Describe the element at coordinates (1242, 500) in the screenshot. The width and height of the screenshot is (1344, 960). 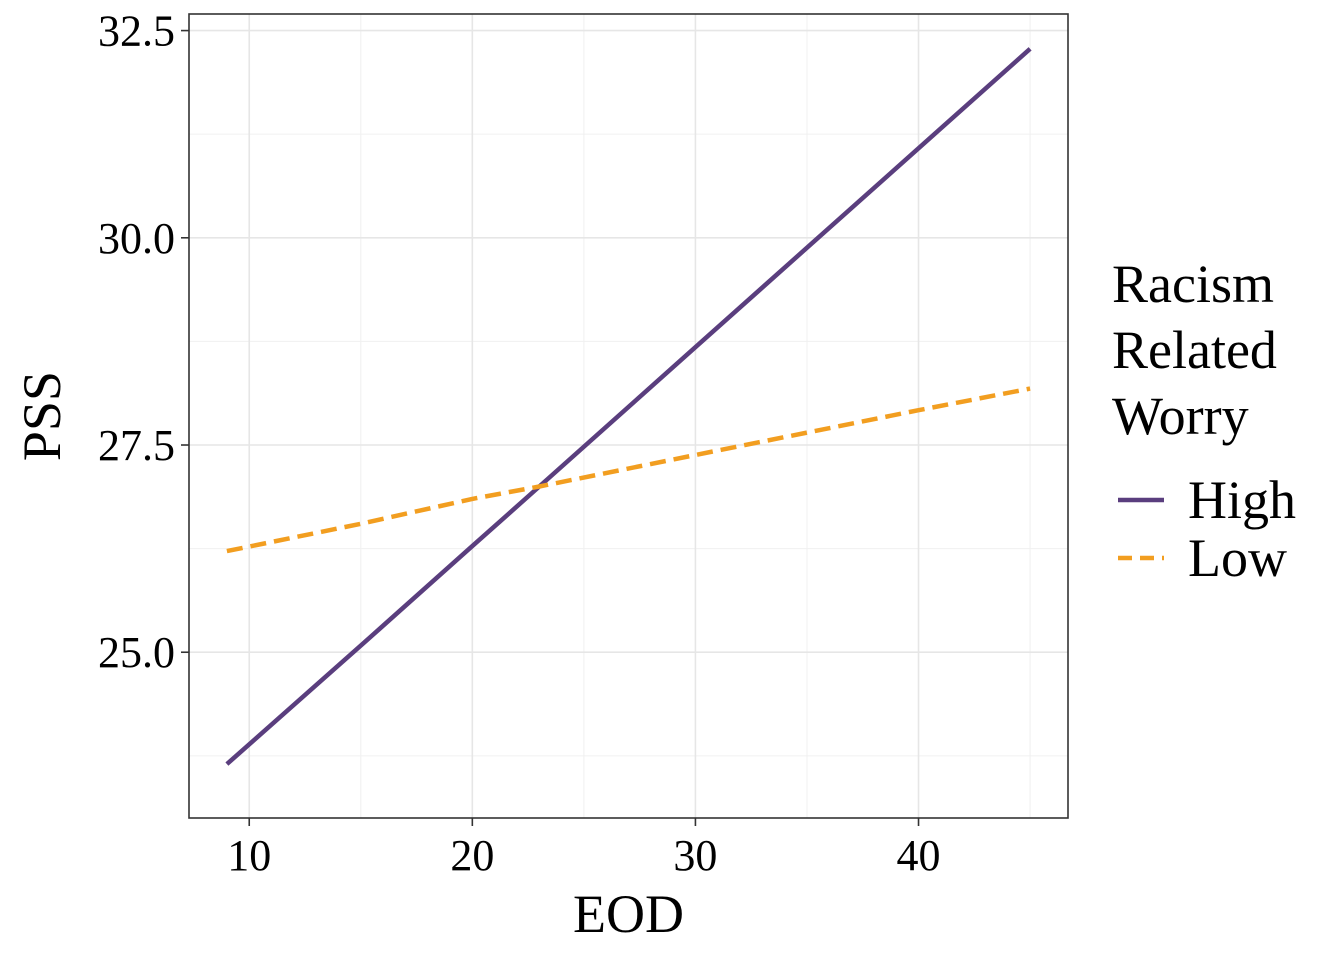
I see `legend-label-high: High` at that location.